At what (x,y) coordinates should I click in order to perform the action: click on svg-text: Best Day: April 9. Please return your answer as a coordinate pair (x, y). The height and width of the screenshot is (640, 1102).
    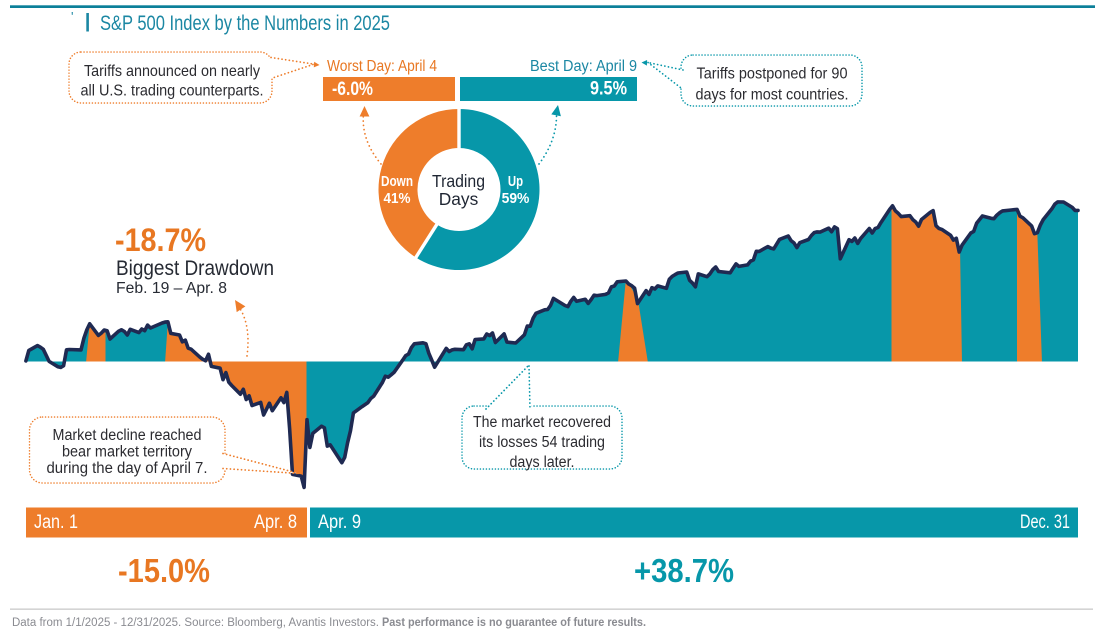
    Looking at the image, I should click on (583, 66).